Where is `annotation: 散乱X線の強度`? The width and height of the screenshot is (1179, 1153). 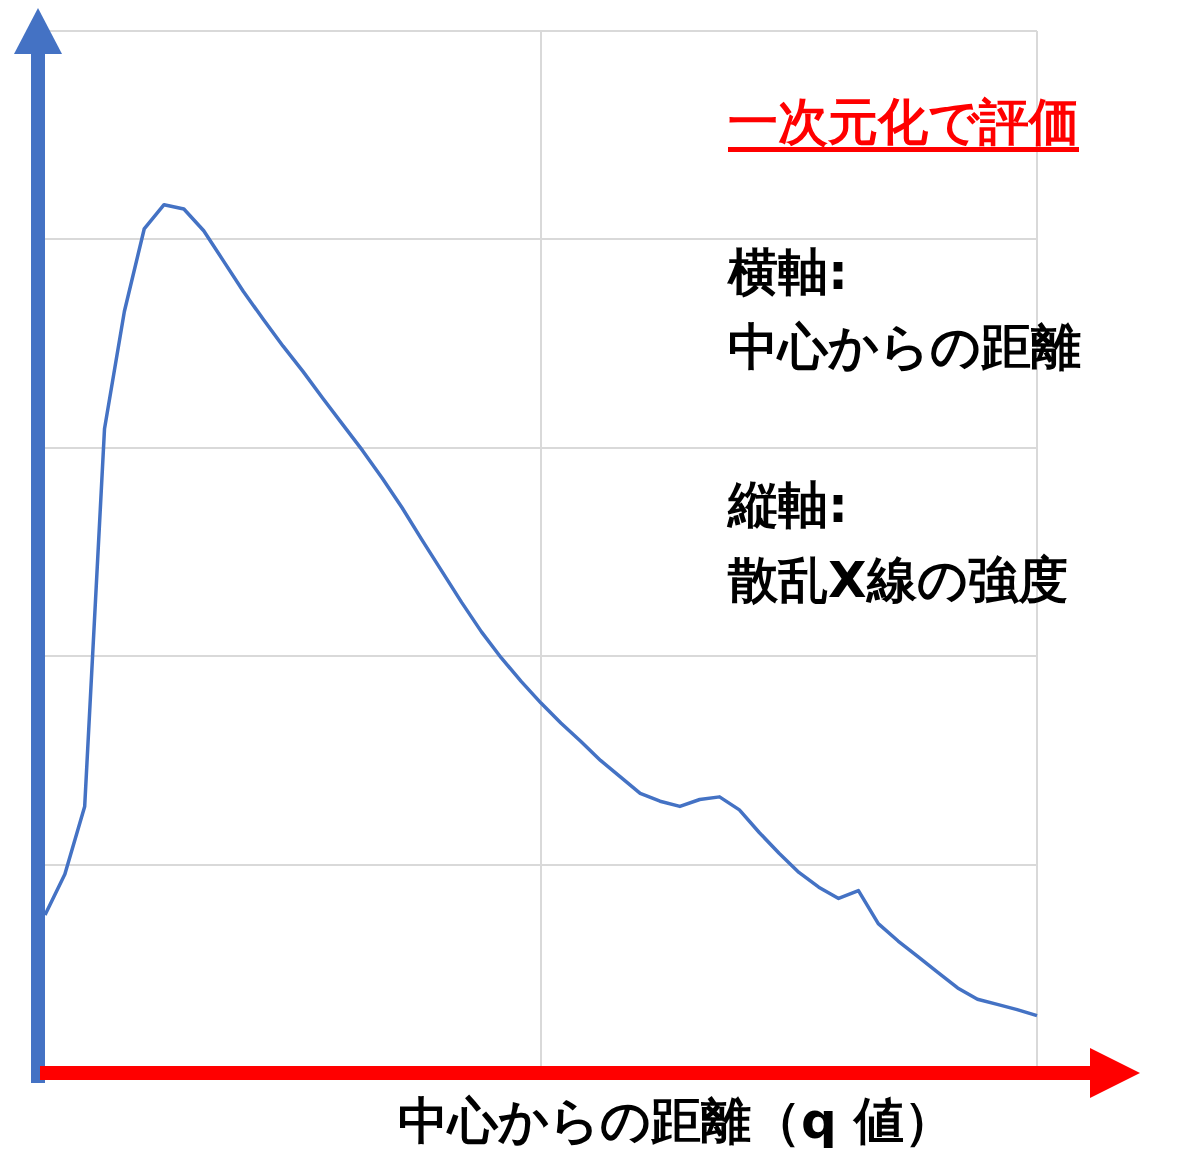 annotation: 散乱X線の強度 is located at coordinates (898, 580).